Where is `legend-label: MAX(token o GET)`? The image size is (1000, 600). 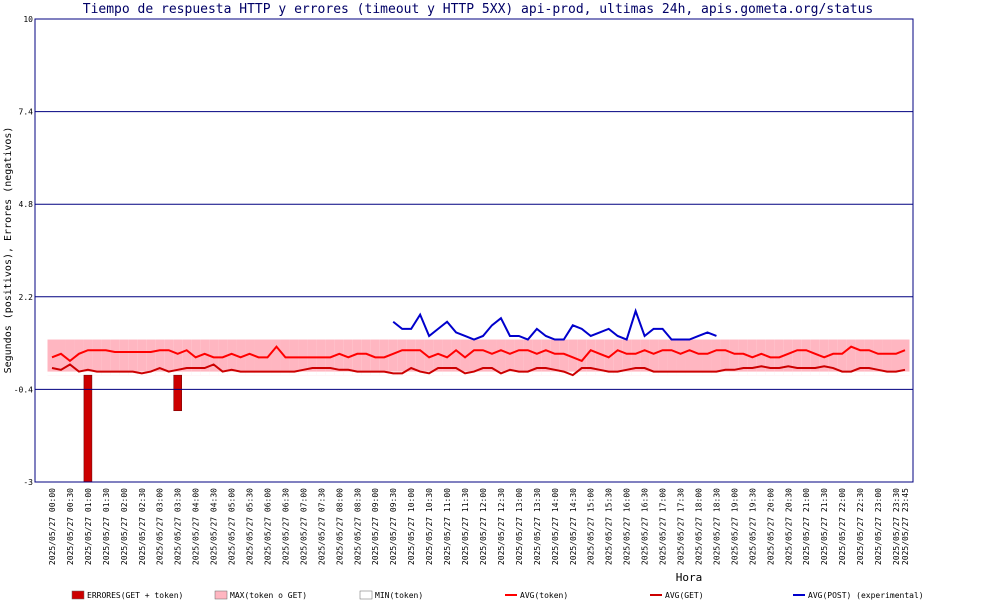 legend-label: MAX(token o GET) is located at coordinates (268, 595).